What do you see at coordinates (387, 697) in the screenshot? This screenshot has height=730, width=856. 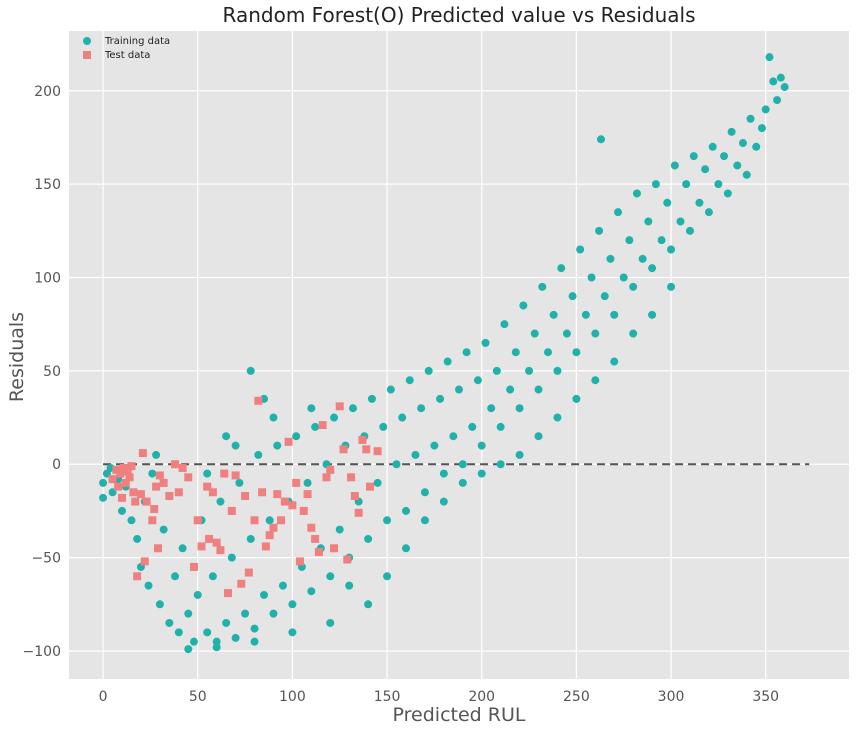 I see `x-tick-label: 150` at bounding box center [387, 697].